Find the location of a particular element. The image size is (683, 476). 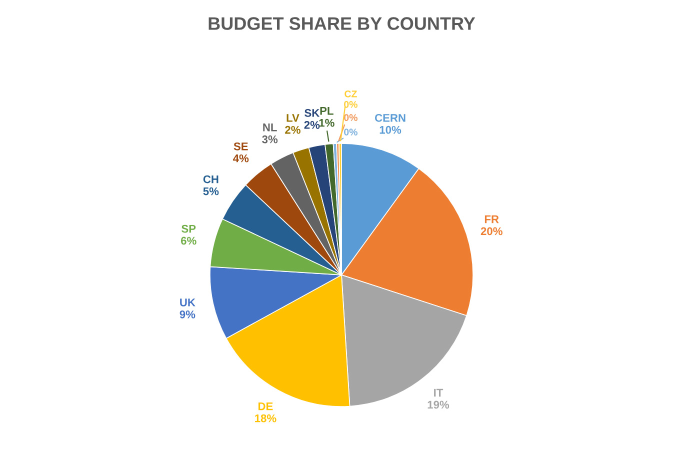

slice-label: SK is located at coordinates (312, 113).